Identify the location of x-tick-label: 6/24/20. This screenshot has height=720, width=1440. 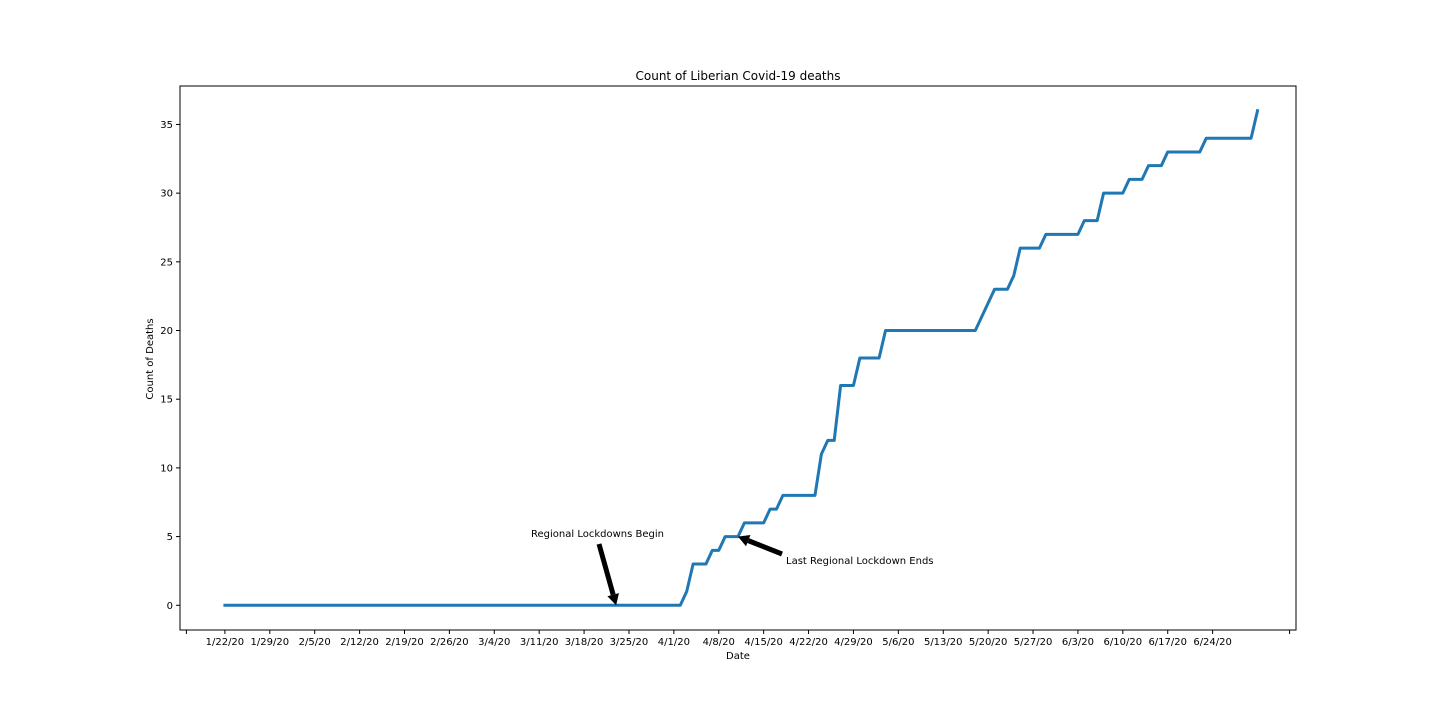
(1212, 642).